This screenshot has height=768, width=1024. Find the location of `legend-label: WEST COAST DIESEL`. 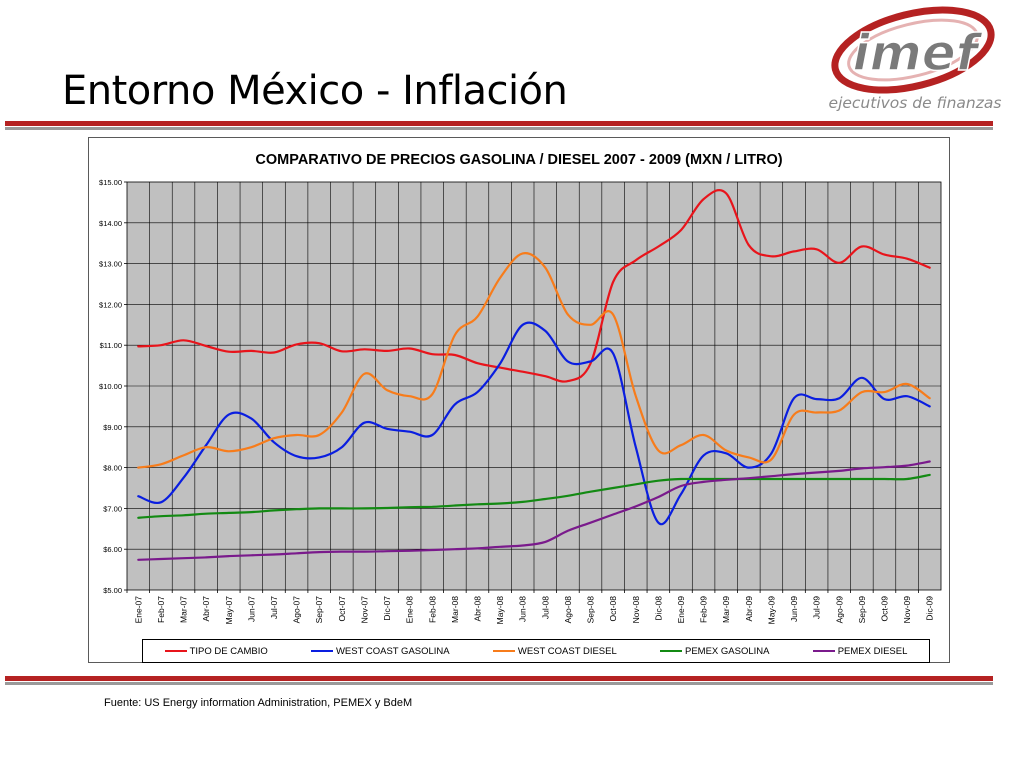

legend-label: WEST COAST DIESEL is located at coordinates (567, 651).